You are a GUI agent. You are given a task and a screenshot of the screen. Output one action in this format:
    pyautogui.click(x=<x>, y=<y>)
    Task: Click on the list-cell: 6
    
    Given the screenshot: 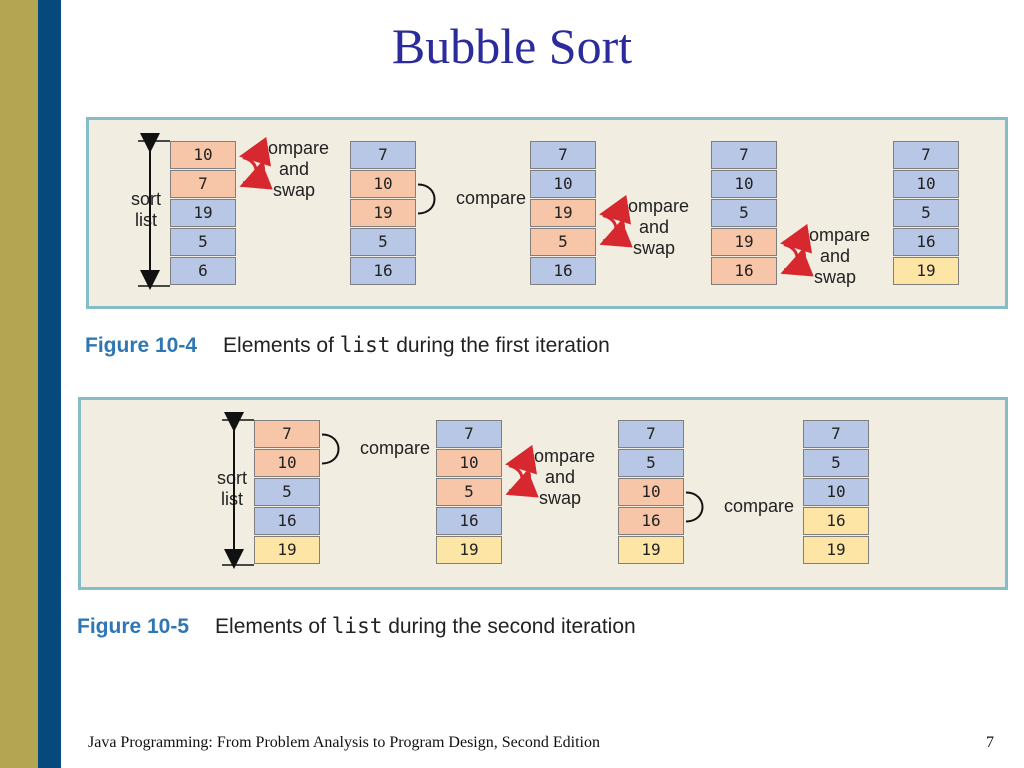 What is the action you would take?
    pyautogui.click(x=203, y=271)
    